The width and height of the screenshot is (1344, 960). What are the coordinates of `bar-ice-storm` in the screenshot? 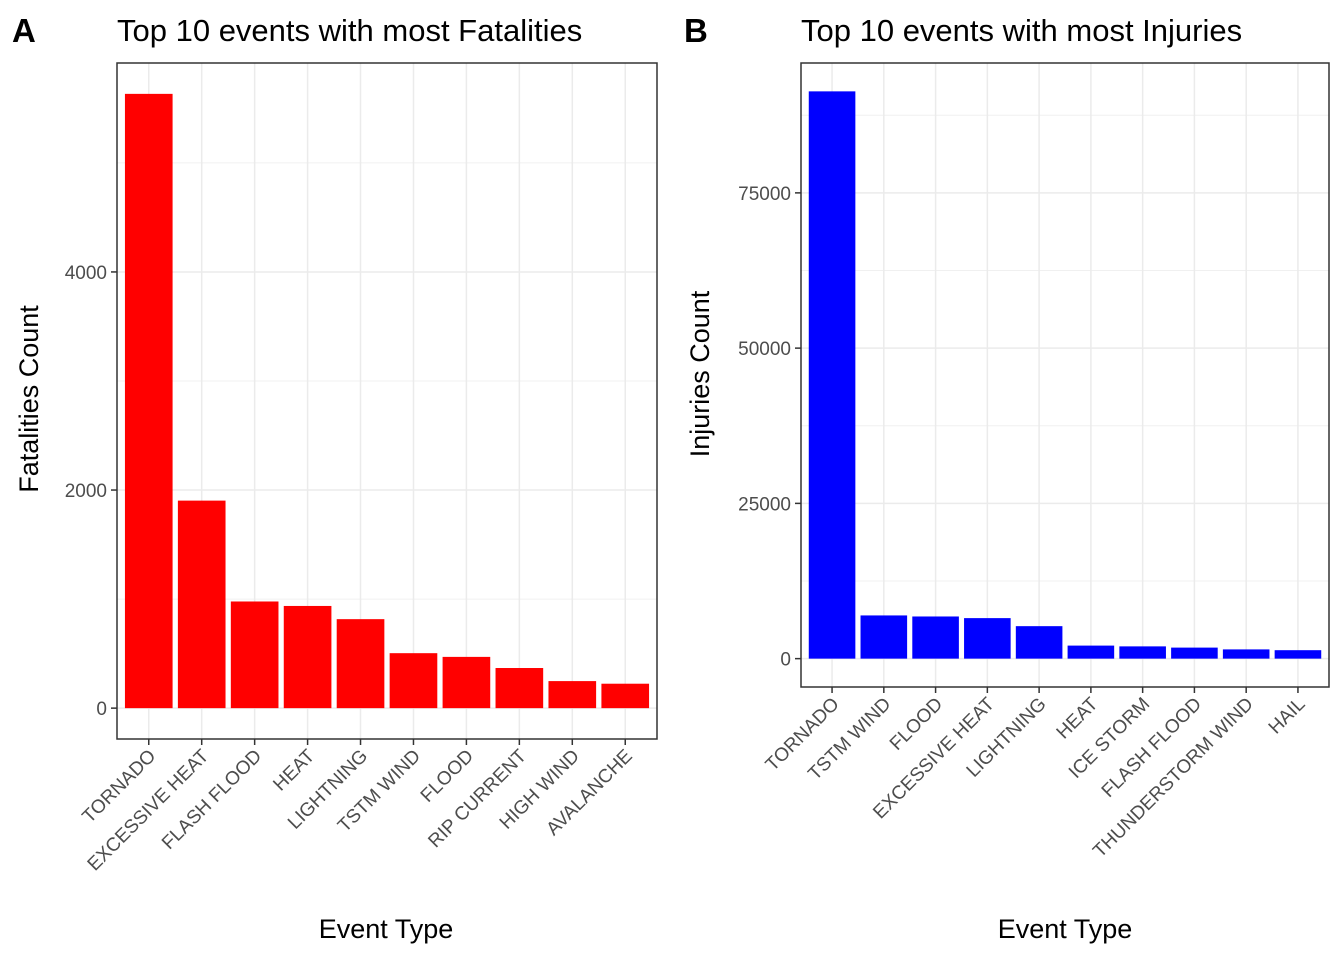 It's located at (1142, 652).